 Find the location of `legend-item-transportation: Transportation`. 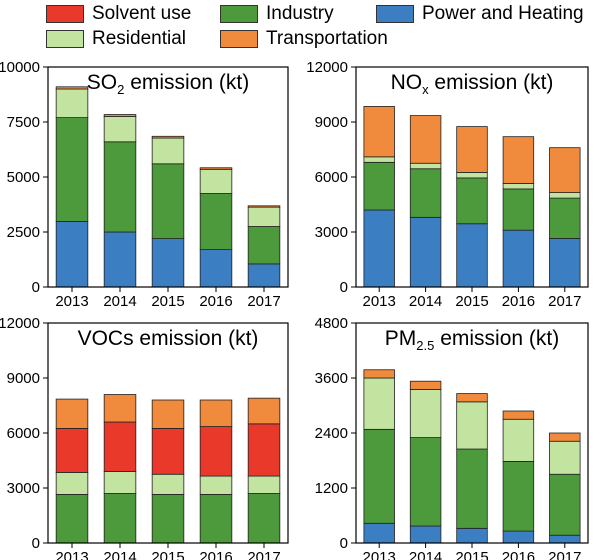

legend-item-transportation: Transportation is located at coordinates (304, 39).